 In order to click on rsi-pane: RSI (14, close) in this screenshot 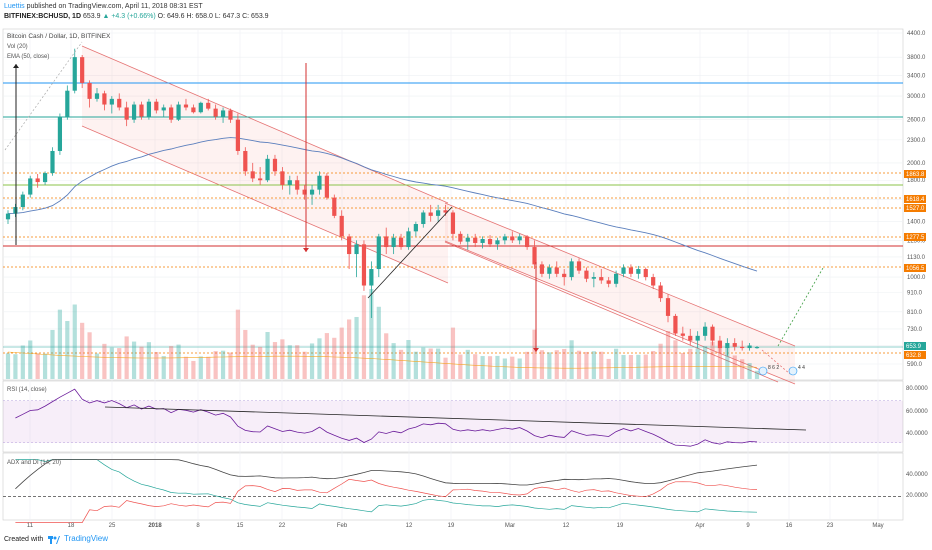, I will do `click(453, 417)`.